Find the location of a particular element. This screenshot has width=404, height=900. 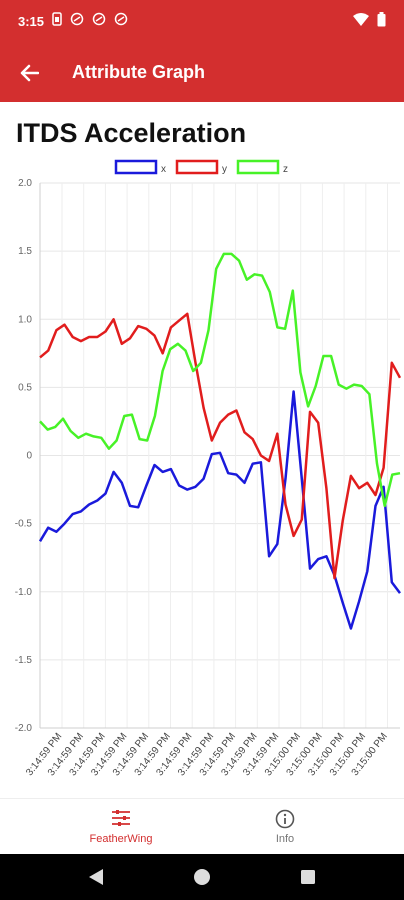

app-bar: Attribute Graph is located at coordinates (202, 73).